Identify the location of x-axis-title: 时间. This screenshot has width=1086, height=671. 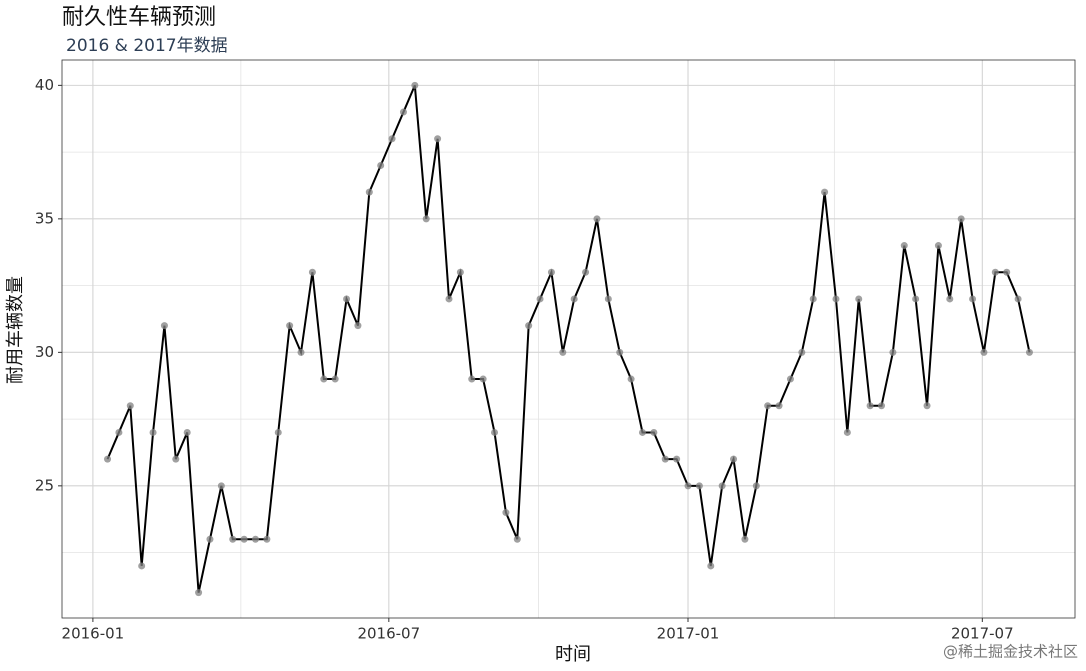
(573, 654).